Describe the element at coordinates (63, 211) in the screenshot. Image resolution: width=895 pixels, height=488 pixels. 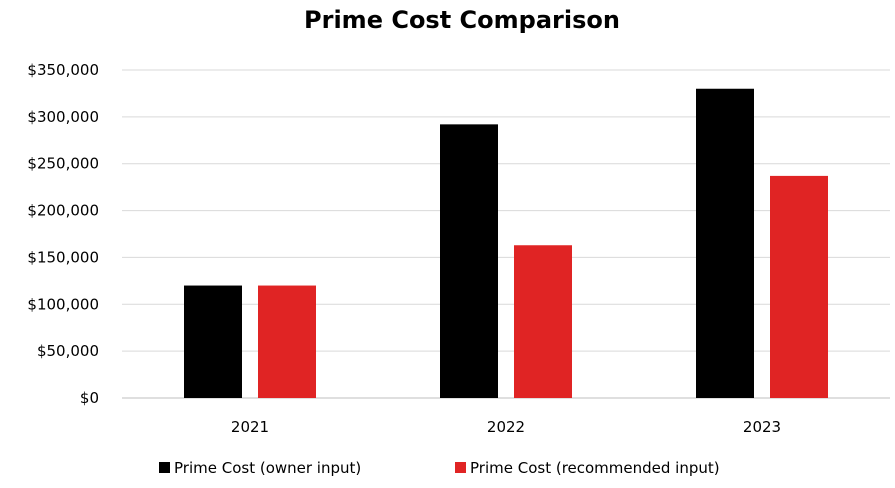
I see `y-tick-label: $200,000` at that location.